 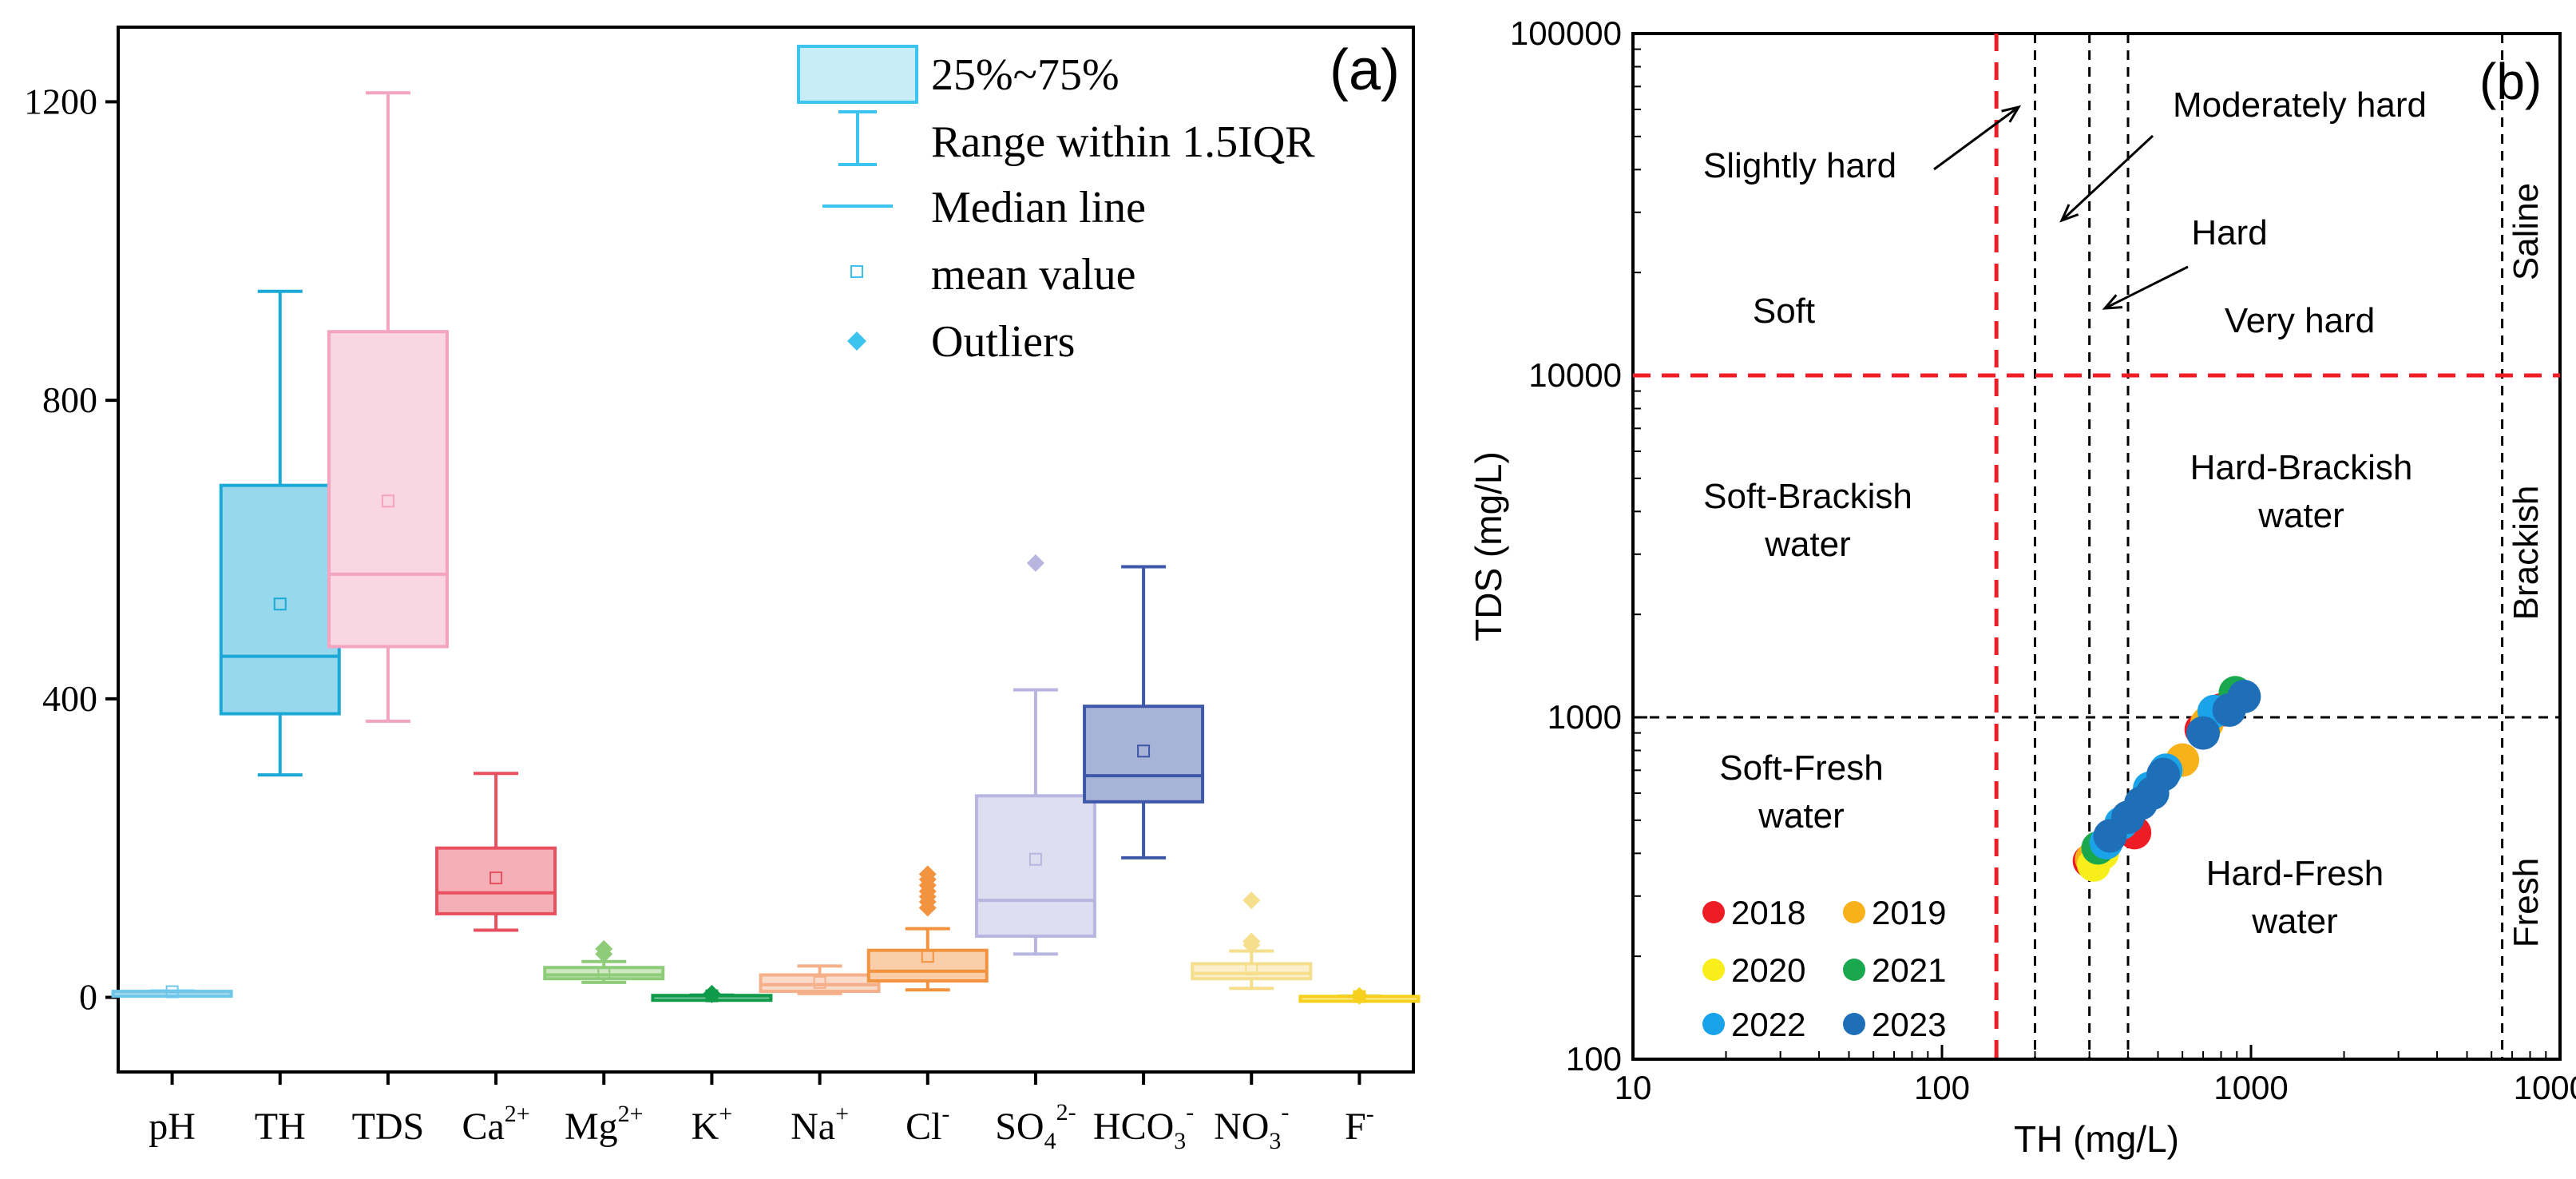 I want to click on x-tick-label-b: 100, so click(x=1942, y=1088).